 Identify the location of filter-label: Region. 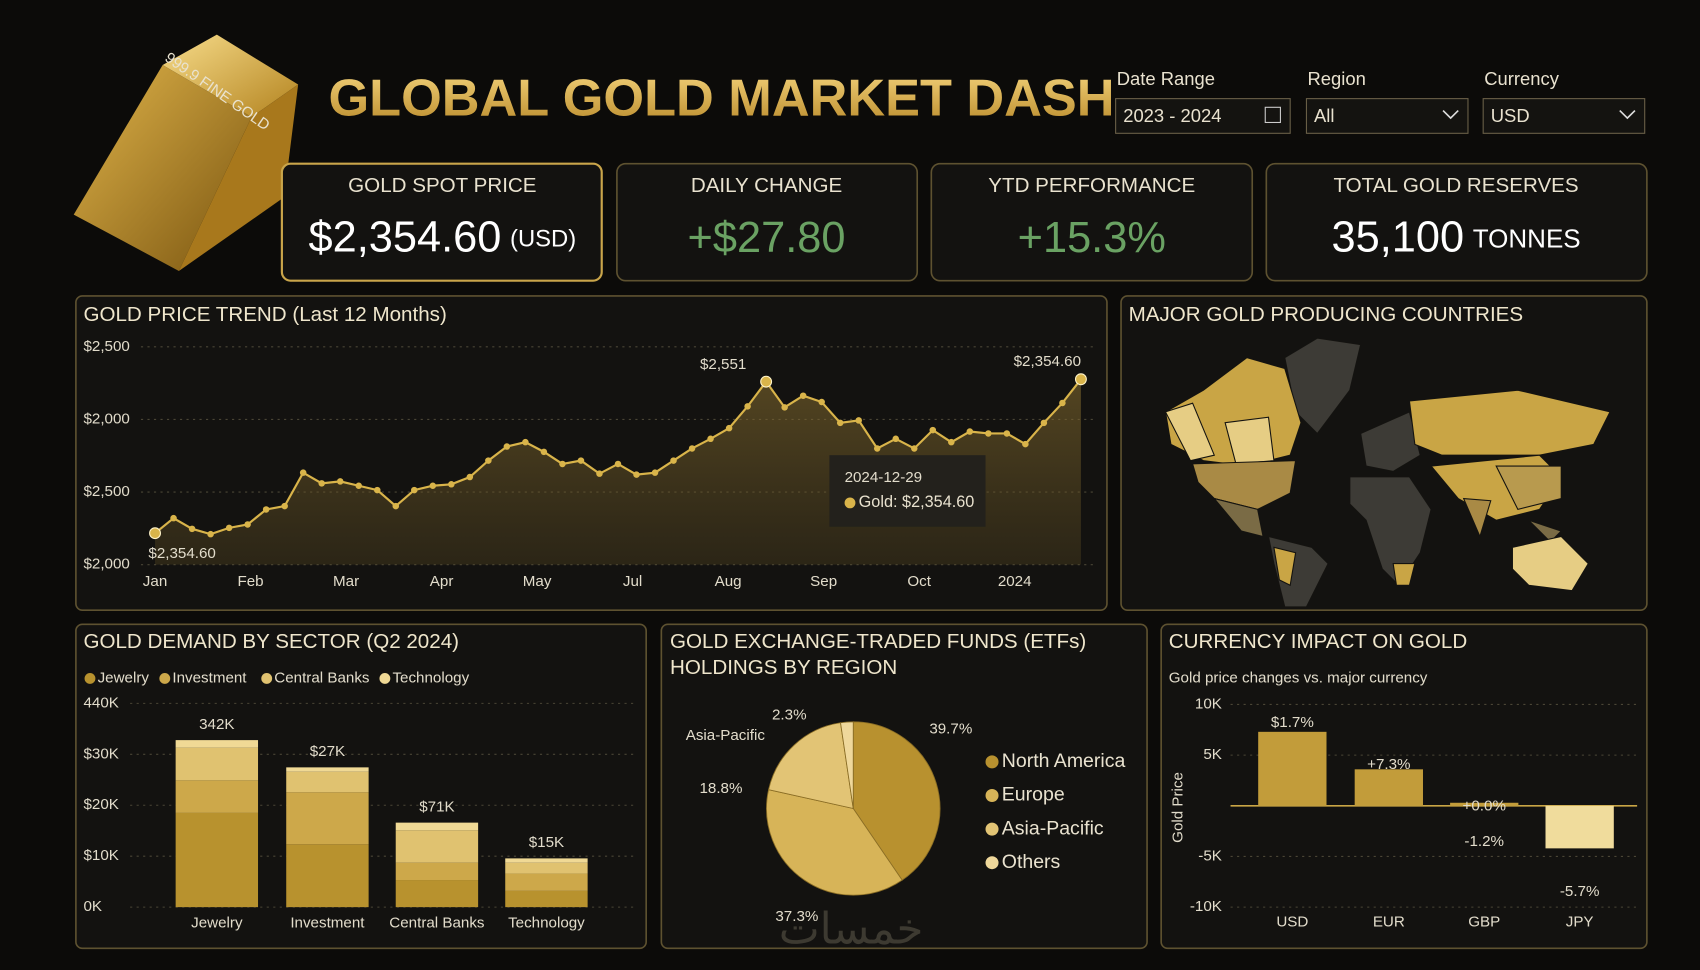
(1337, 78).